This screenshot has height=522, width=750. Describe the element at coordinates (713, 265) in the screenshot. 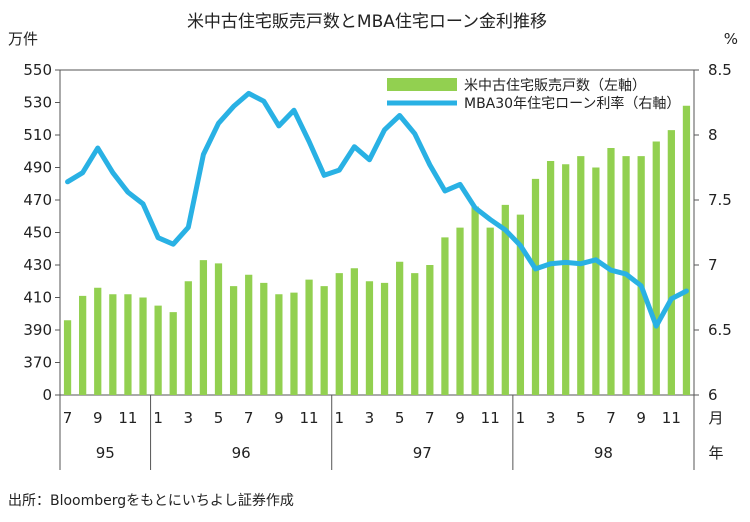

I see `right-tick-label: 7` at that location.